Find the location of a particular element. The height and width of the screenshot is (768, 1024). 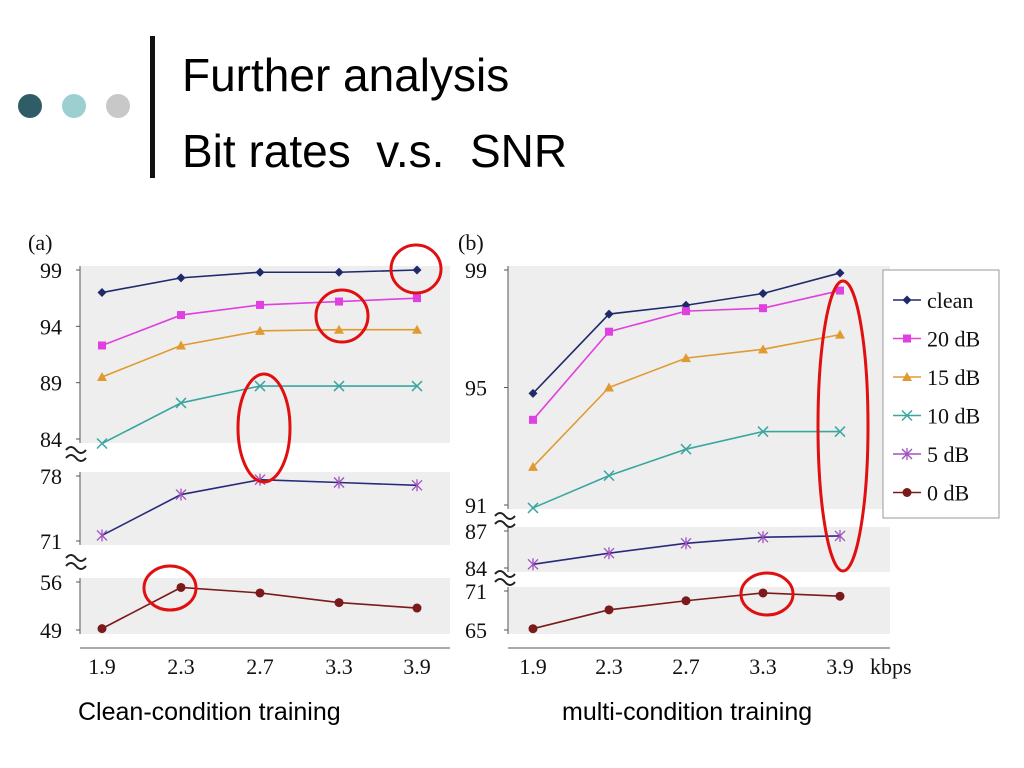

y-tick-label: 94 is located at coordinates (51, 326).